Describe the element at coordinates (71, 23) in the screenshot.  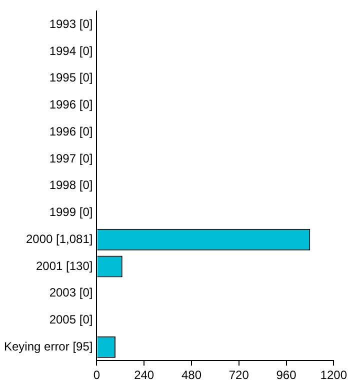
I see `y-tick-label: 1993 [0]` at that location.